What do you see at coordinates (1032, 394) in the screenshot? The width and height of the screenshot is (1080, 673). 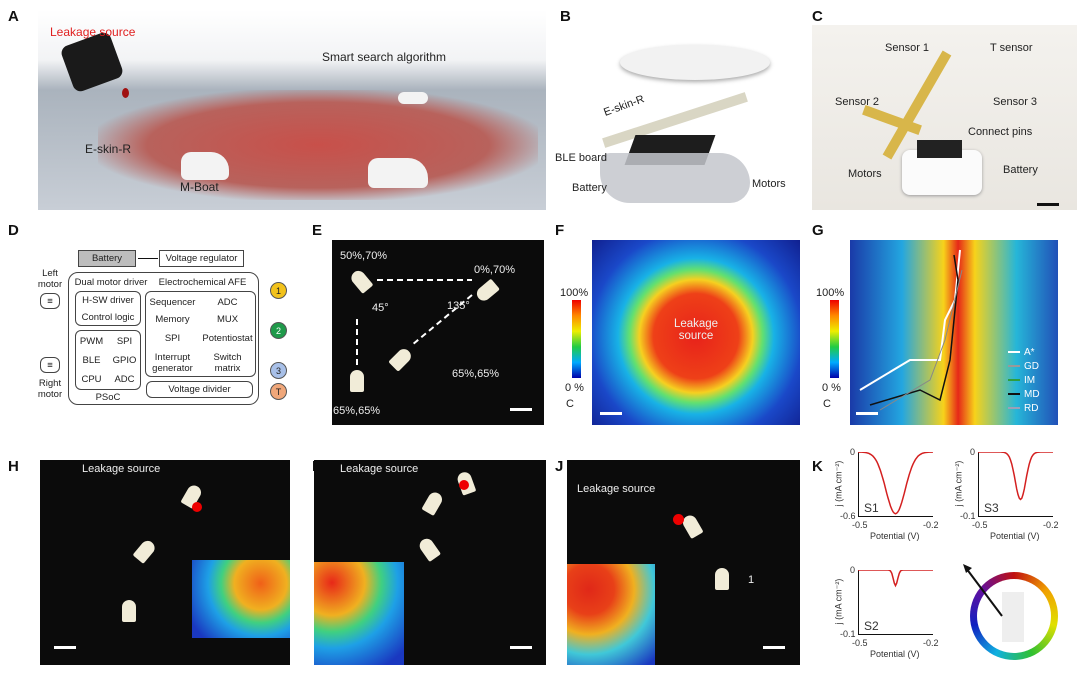 I see `legend-label: MD` at bounding box center [1032, 394].